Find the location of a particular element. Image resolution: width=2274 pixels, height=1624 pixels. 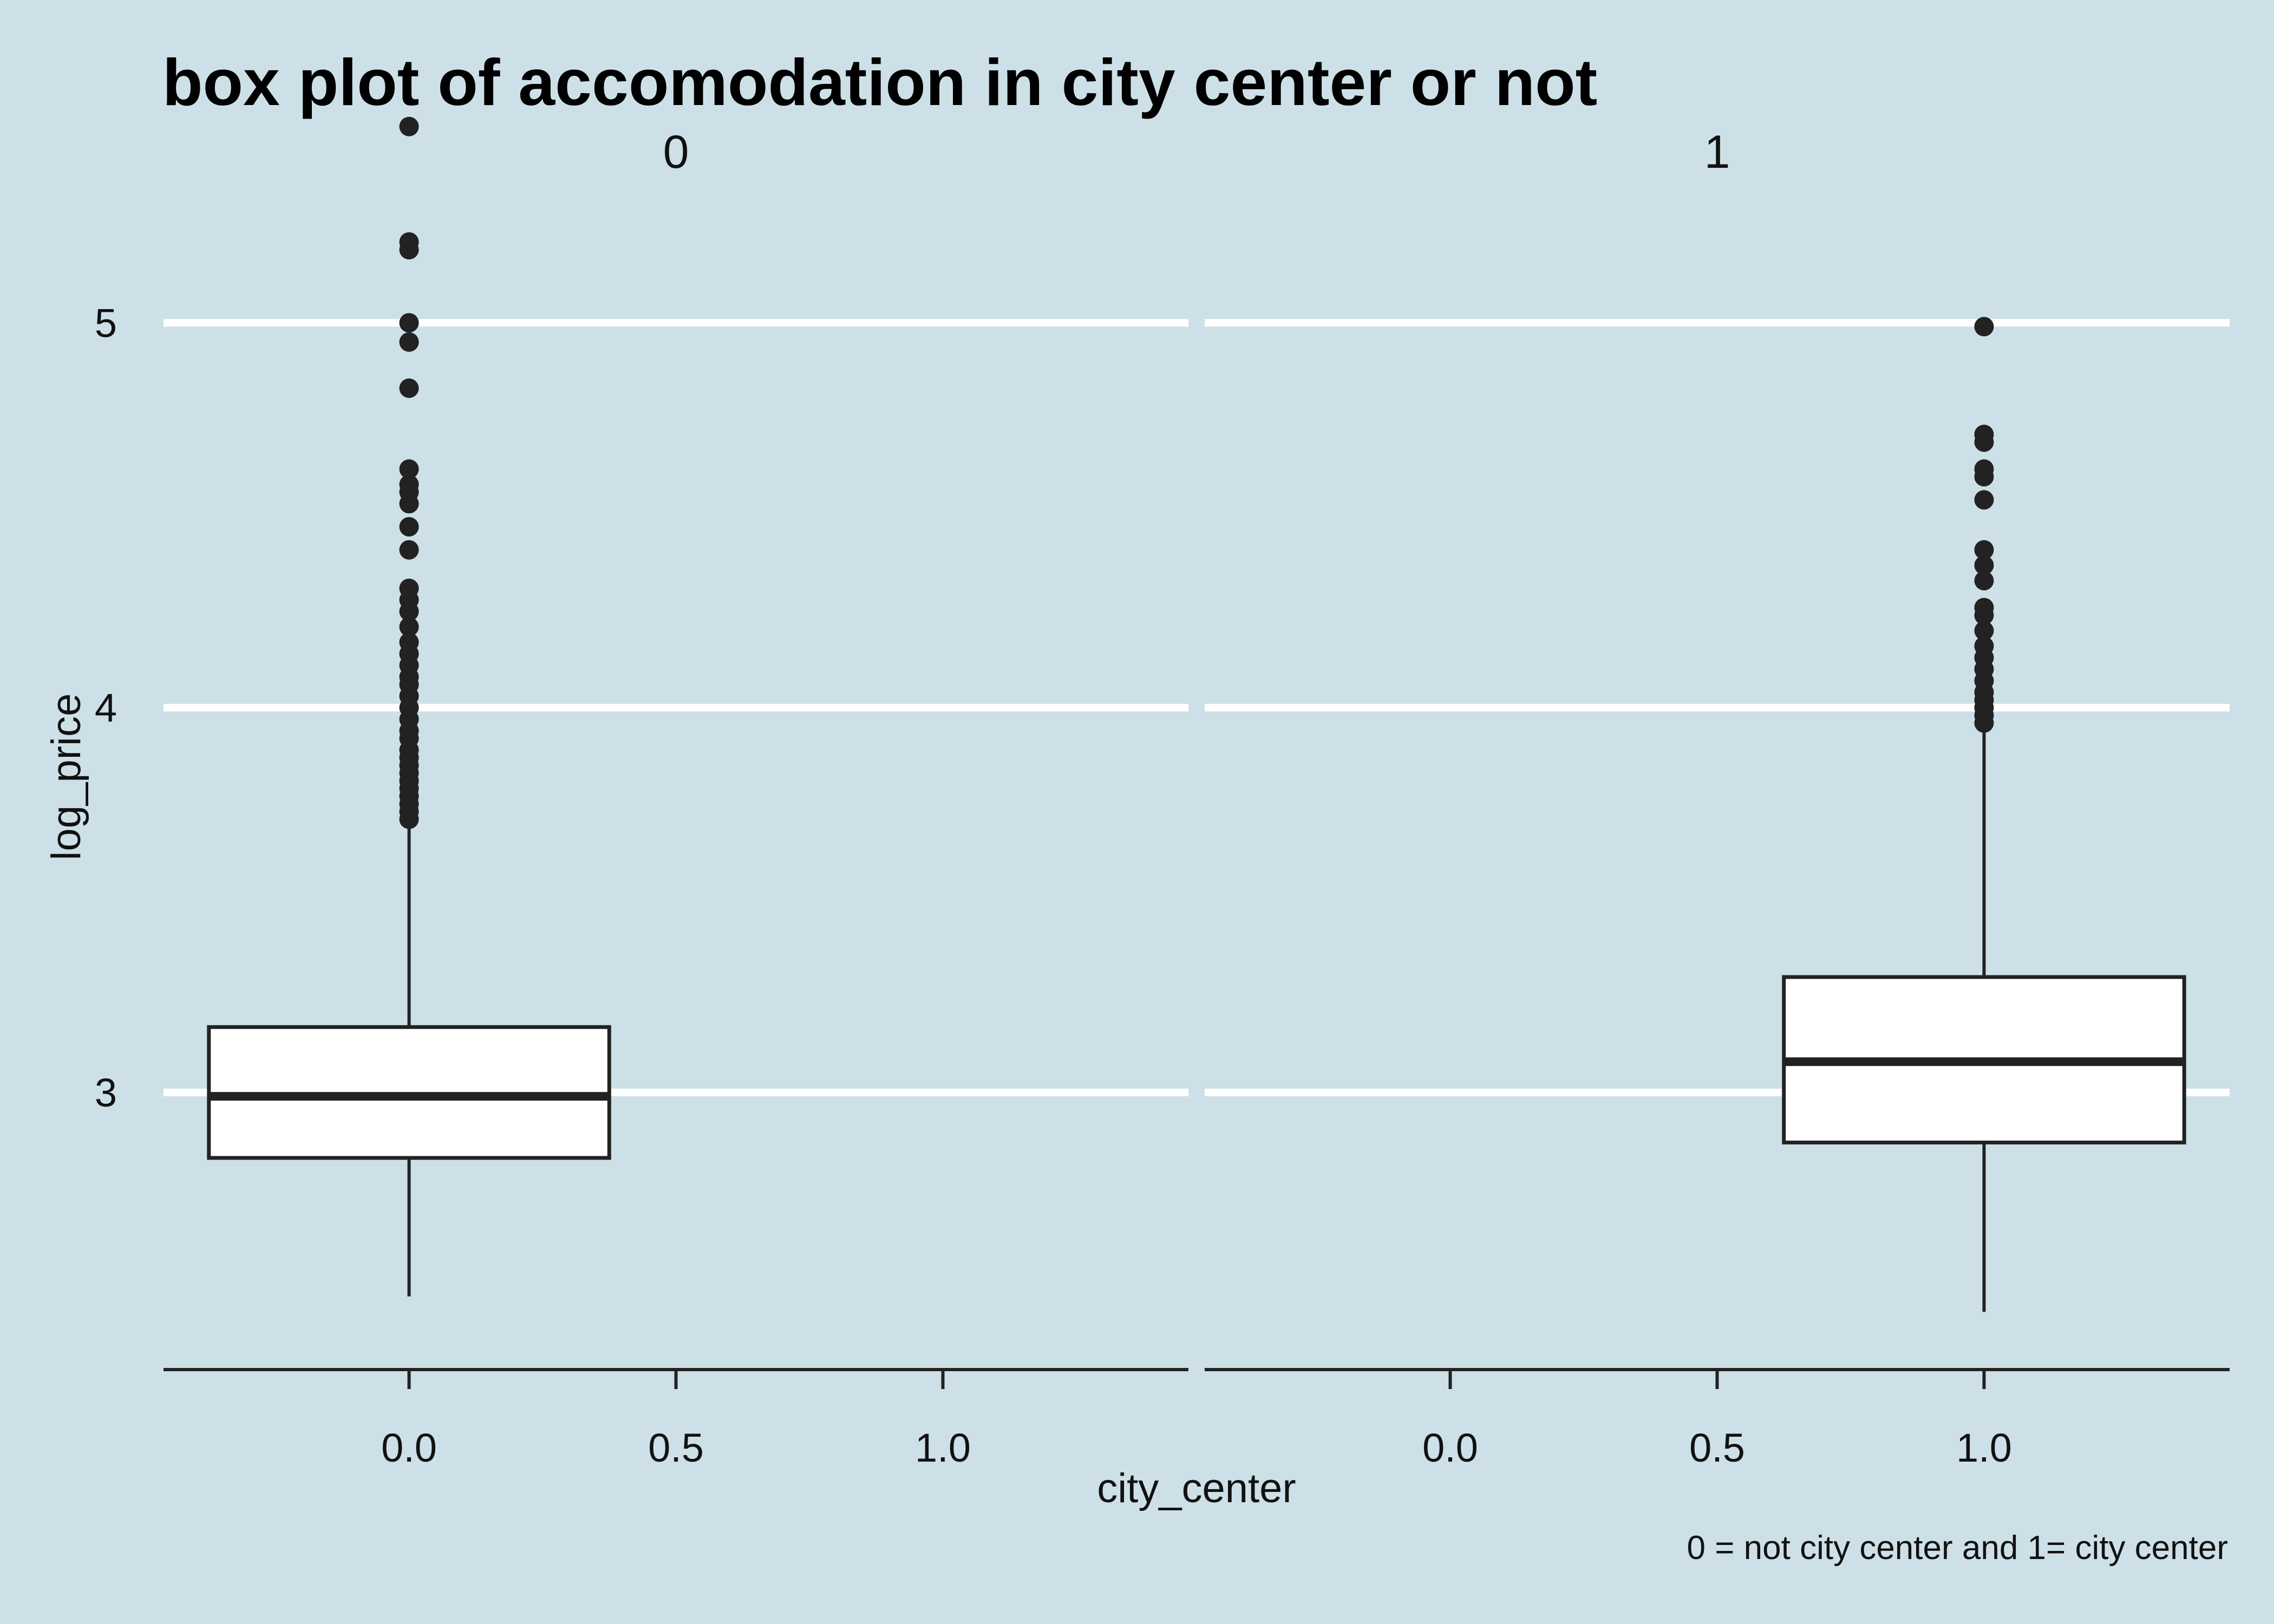

y-tick-label: 5 is located at coordinates (106, 322).